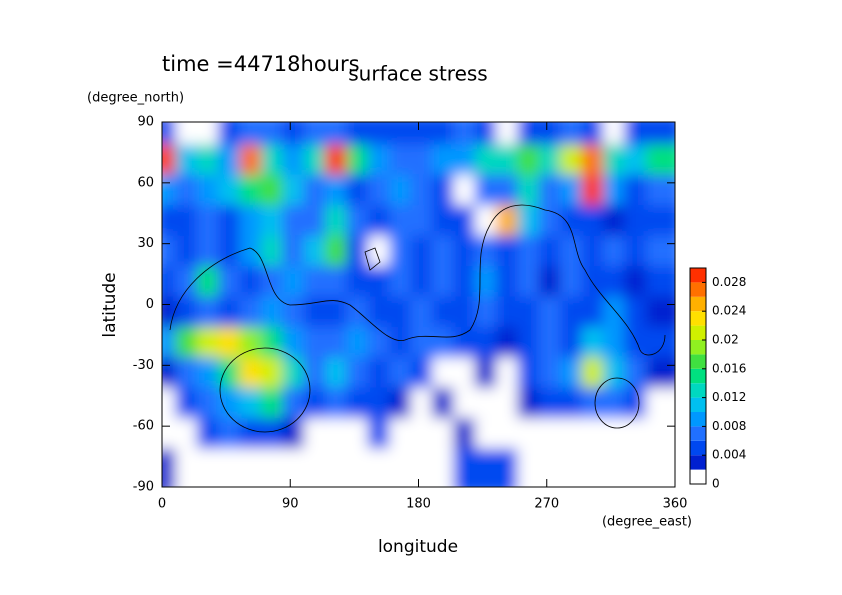  I want to click on x-tick-label: 180, so click(418, 504).